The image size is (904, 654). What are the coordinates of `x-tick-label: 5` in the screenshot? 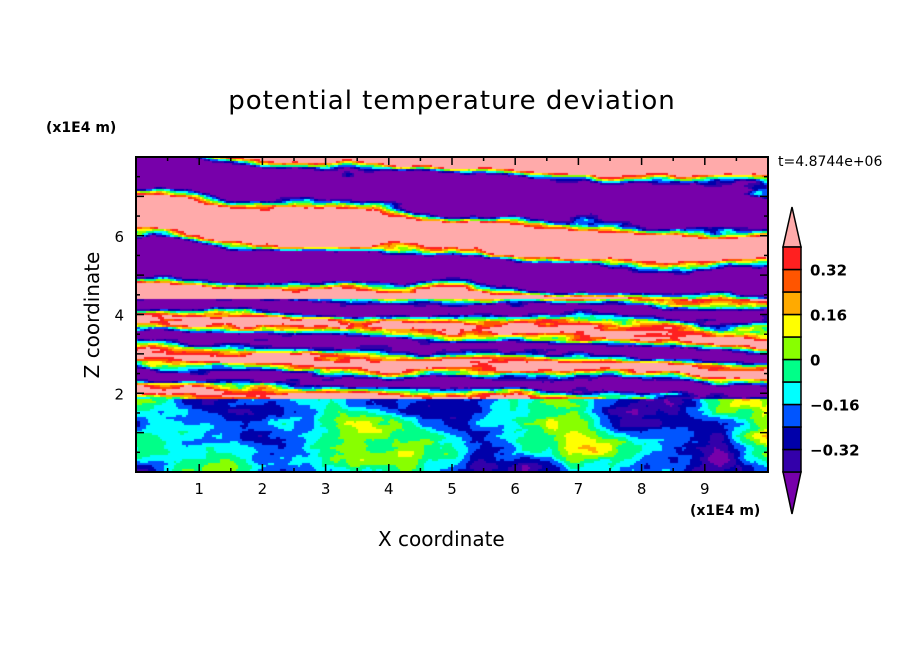 It's located at (452, 489).